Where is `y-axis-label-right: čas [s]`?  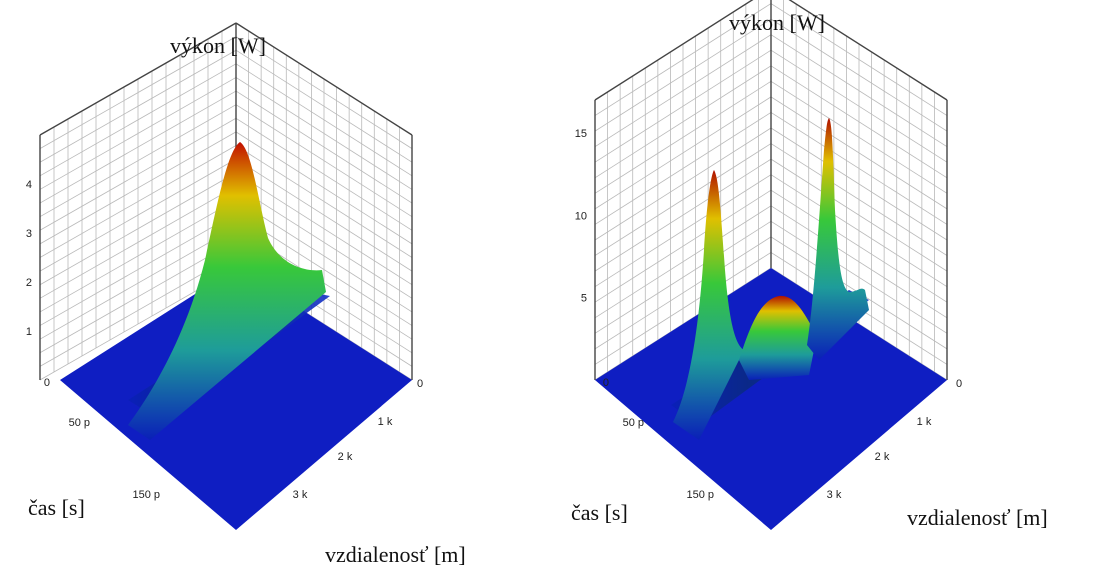
y-axis-label-right: čas [s] is located at coordinates (599, 512).